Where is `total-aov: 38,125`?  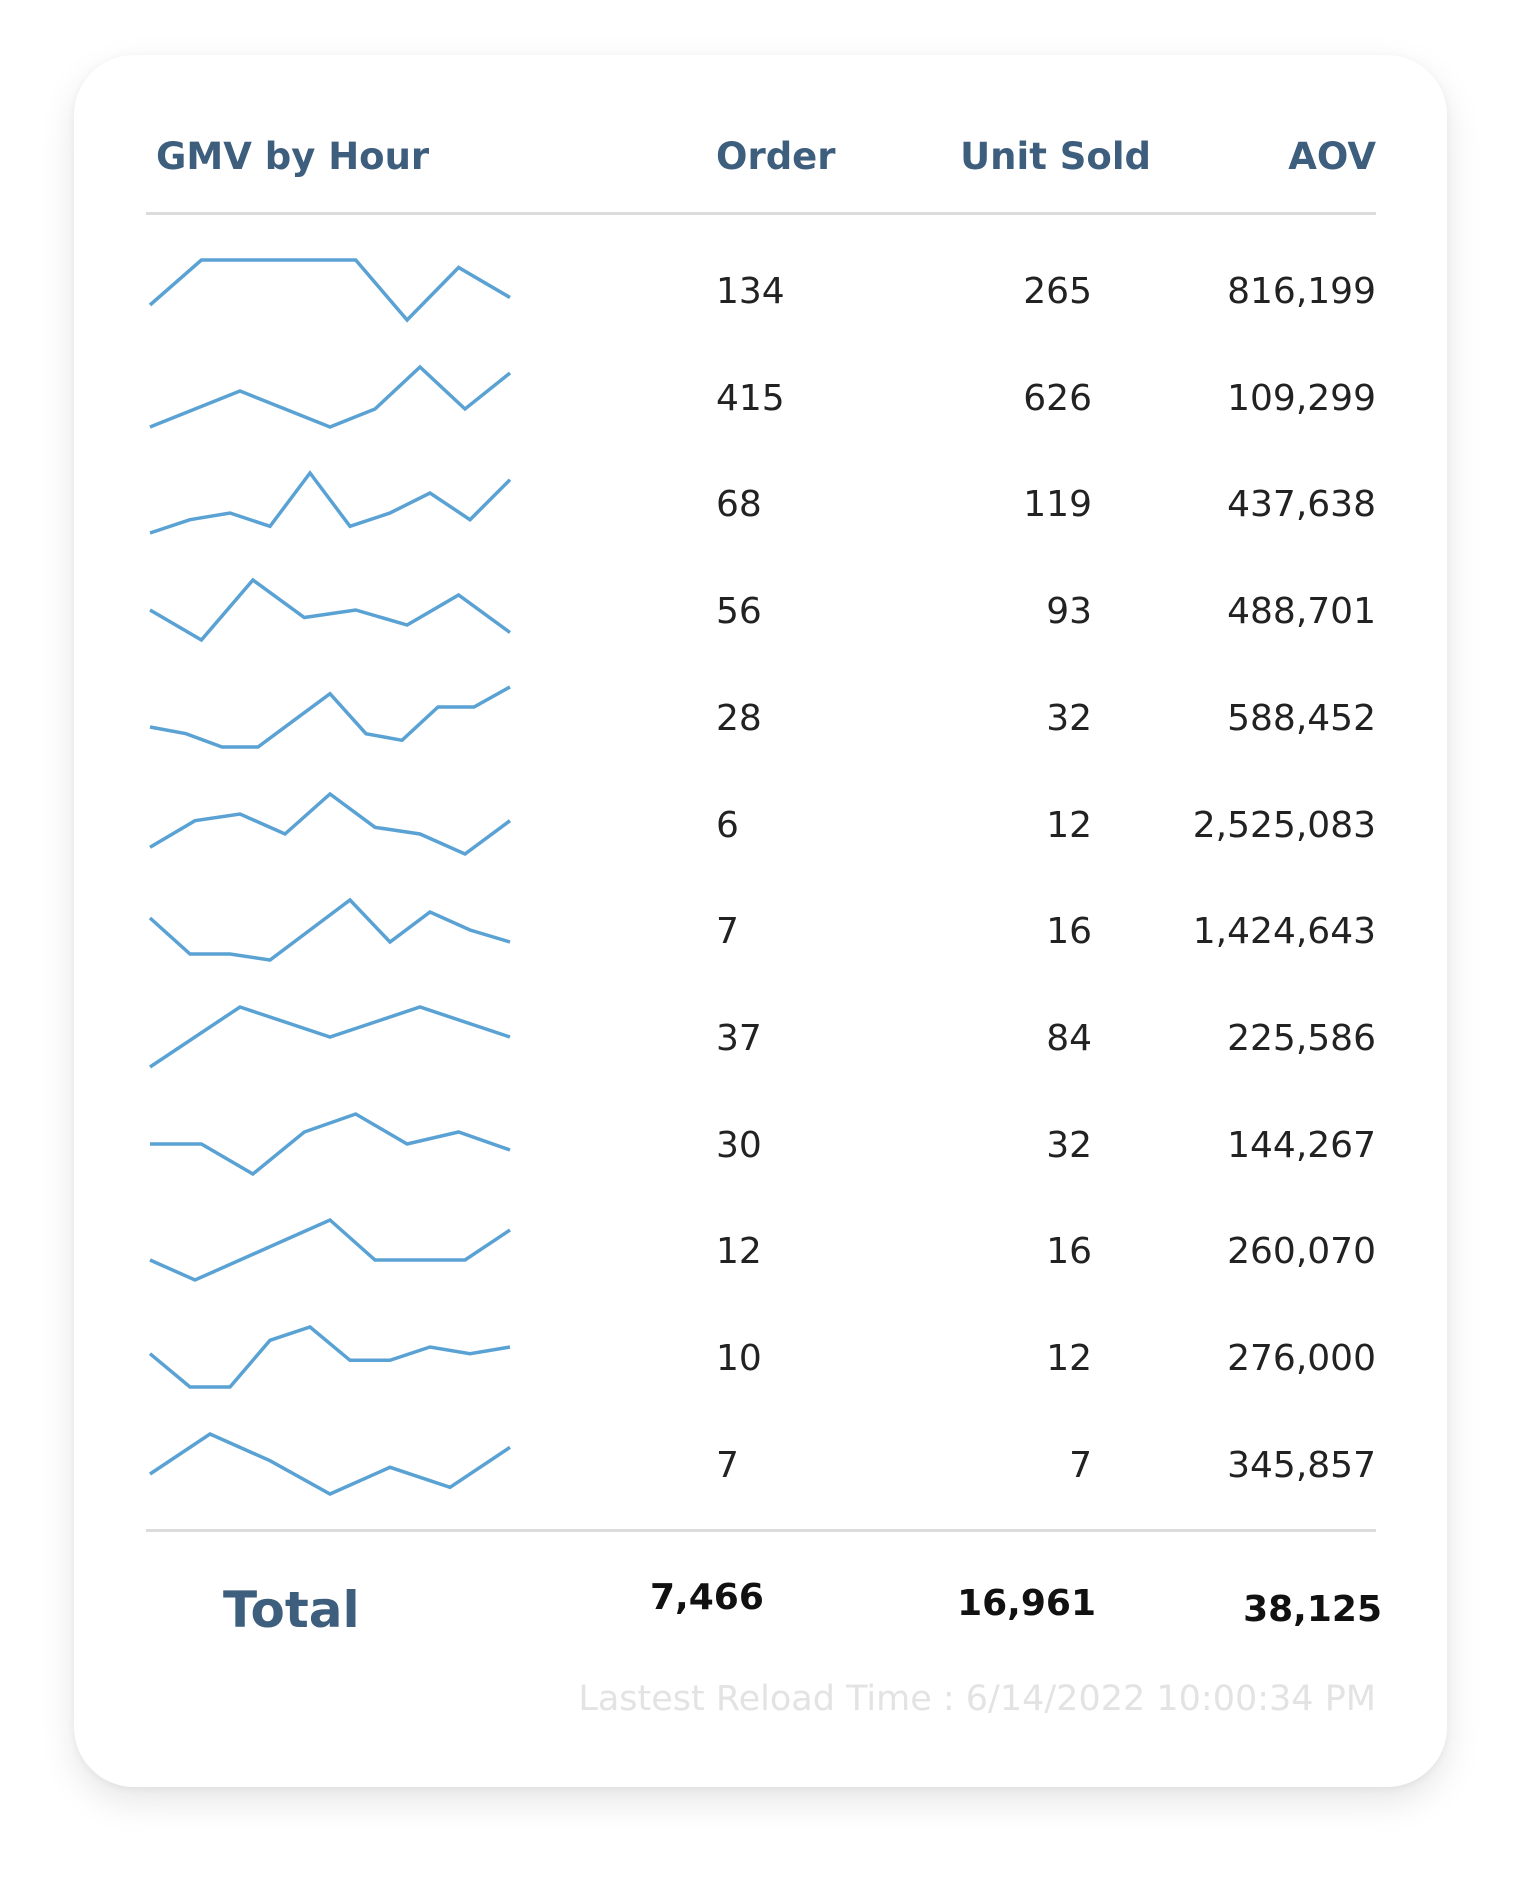 total-aov: 38,125 is located at coordinates (1312, 1609).